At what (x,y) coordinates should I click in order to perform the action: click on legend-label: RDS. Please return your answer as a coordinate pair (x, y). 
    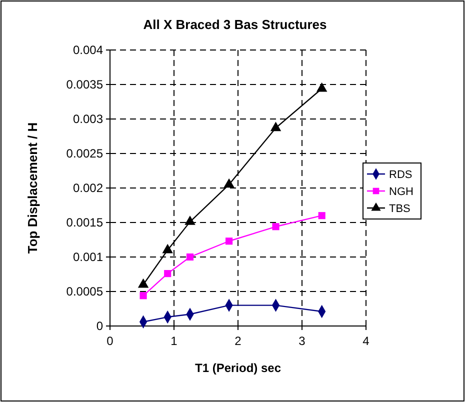
    Looking at the image, I should click on (400, 175).